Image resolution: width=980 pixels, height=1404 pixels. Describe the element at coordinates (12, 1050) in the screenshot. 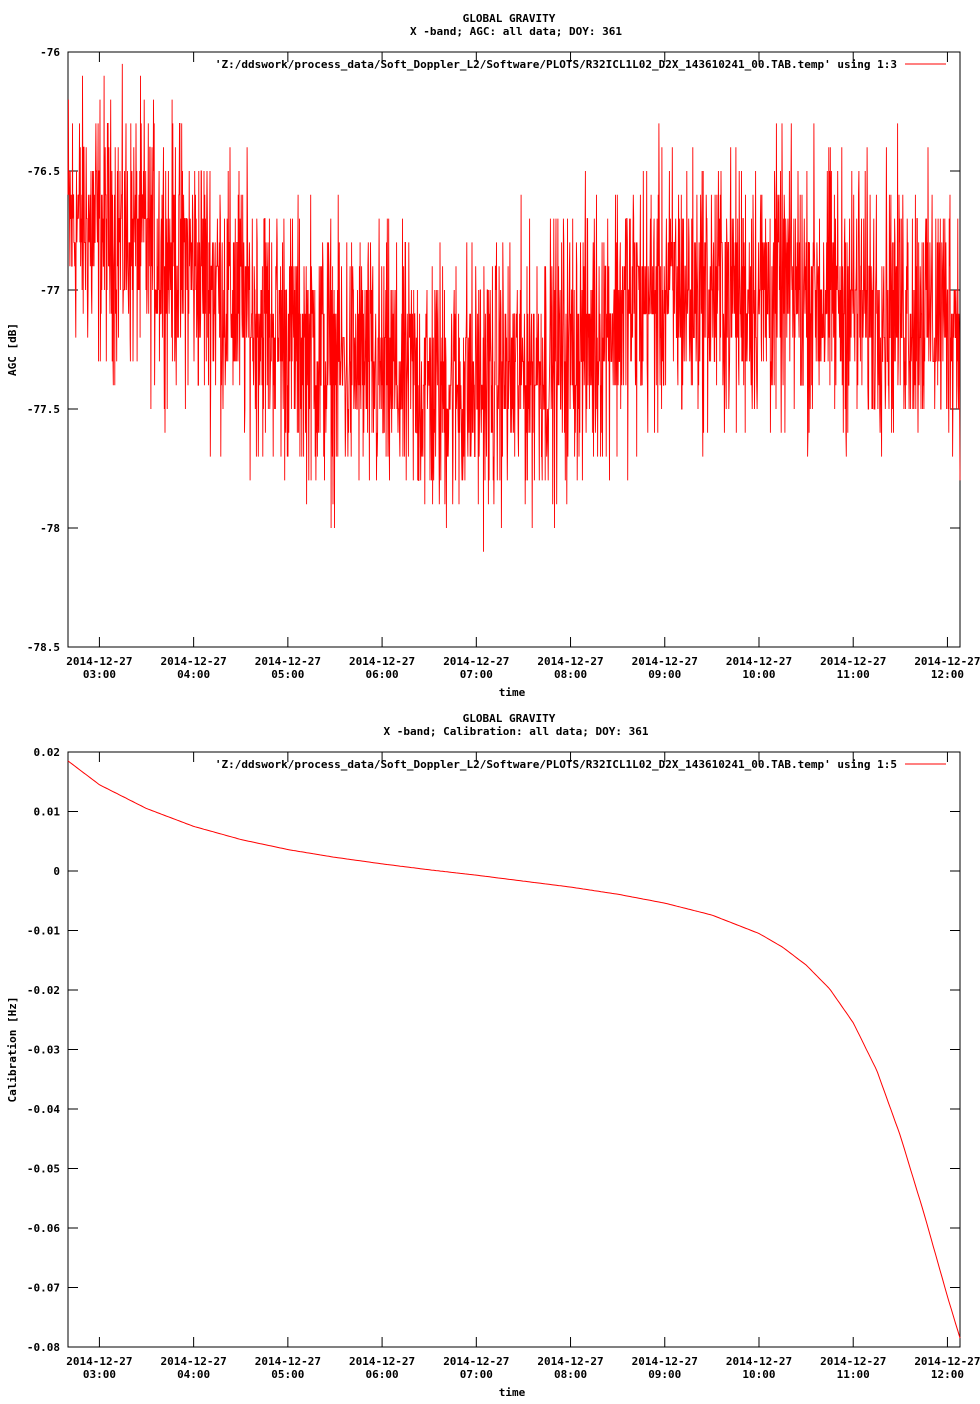

I see `y-axis-label: Calibration [Hz]` at that location.